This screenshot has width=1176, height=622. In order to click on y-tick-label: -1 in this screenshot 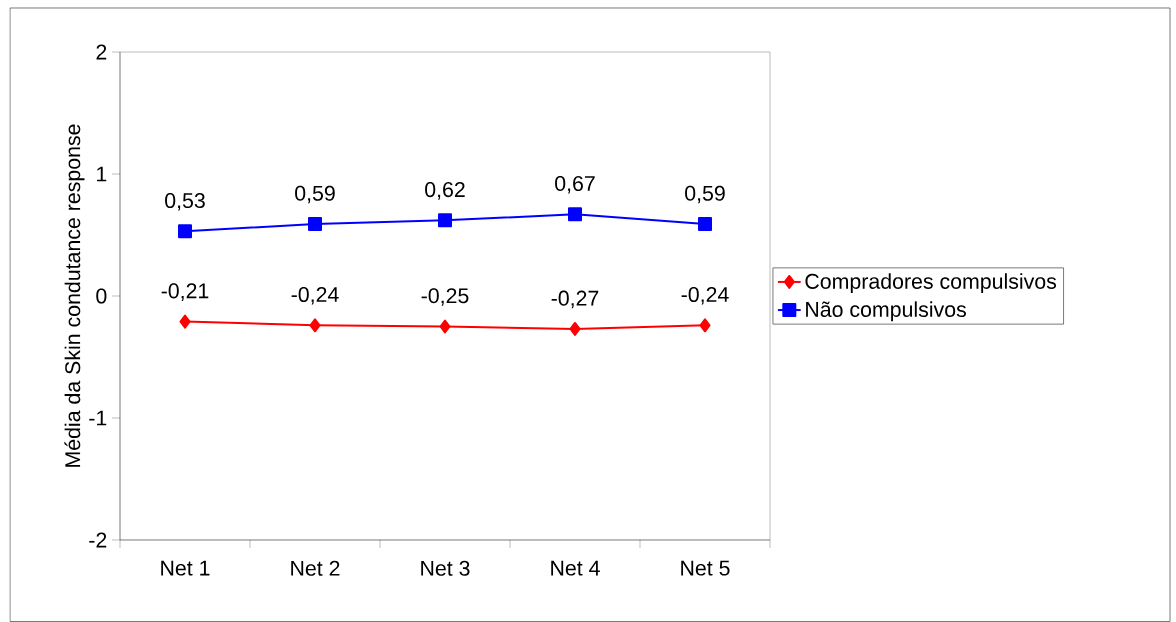, I will do `click(98, 418)`.